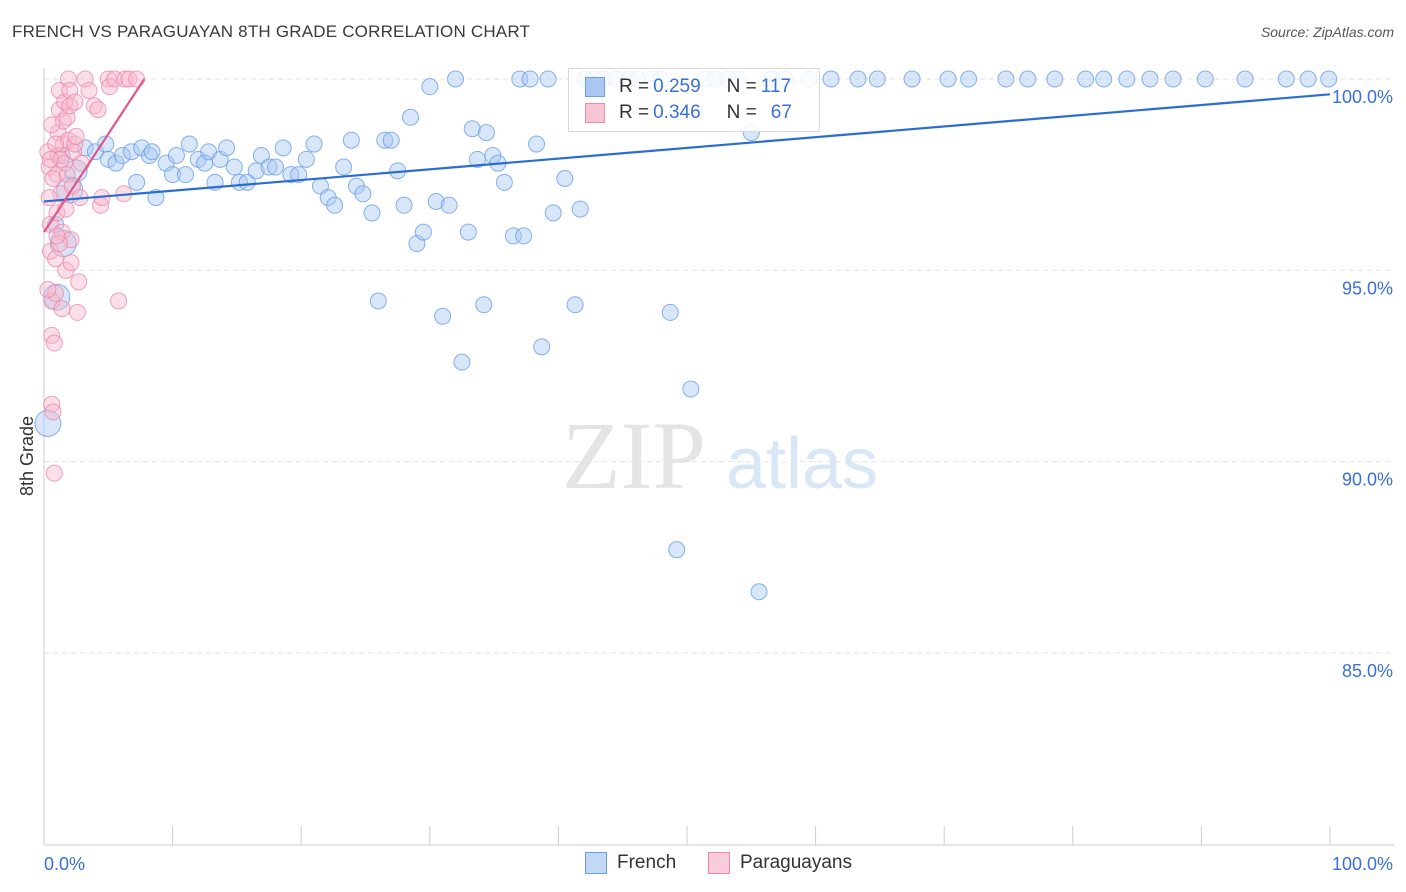 The height and width of the screenshot is (892, 1406). I want to click on watermark-zip: ZIP, so click(634, 455).